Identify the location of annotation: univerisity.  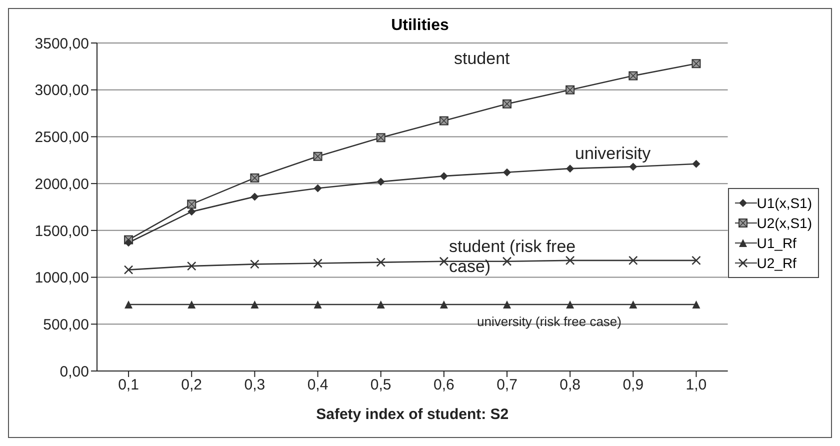
(613, 154).